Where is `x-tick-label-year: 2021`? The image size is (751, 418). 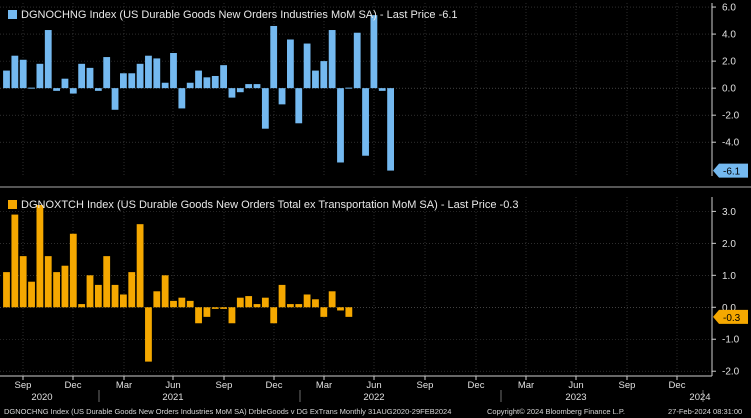
x-tick-label-year: 2021 is located at coordinates (172, 397).